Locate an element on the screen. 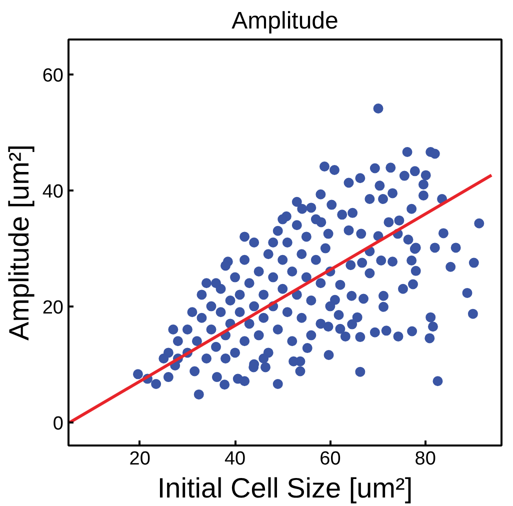 The image size is (513, 506). x-tick-label: 40 is located at coordinates (235, 459).